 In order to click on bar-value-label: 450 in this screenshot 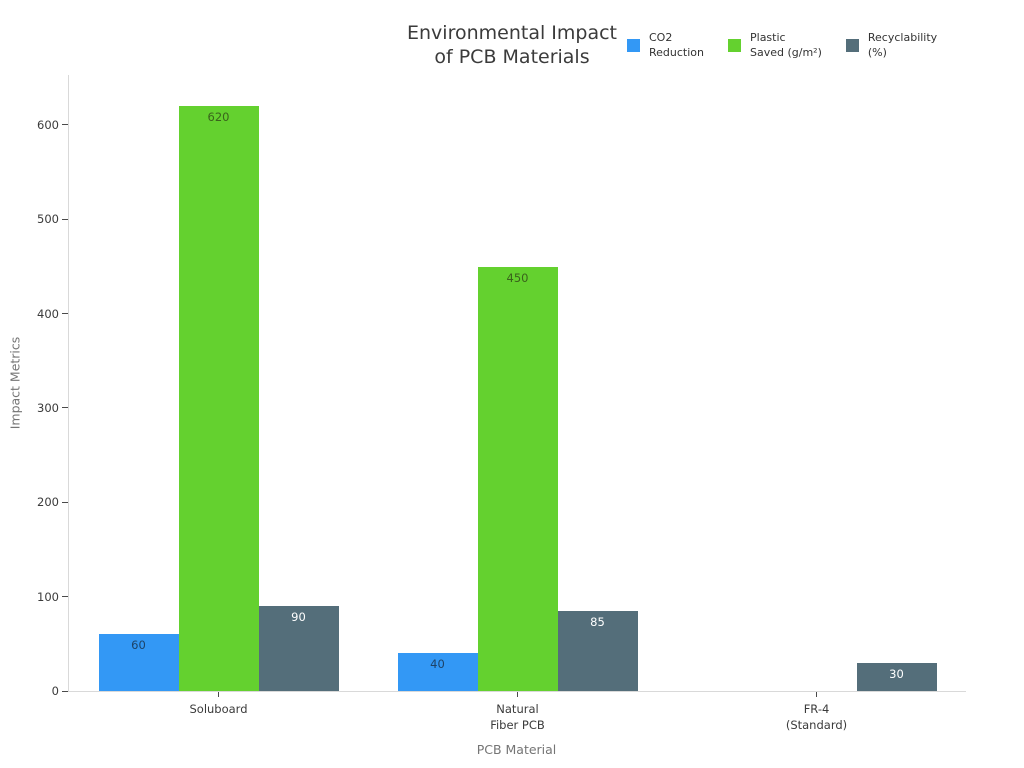, I will do `click(517, 277)`.